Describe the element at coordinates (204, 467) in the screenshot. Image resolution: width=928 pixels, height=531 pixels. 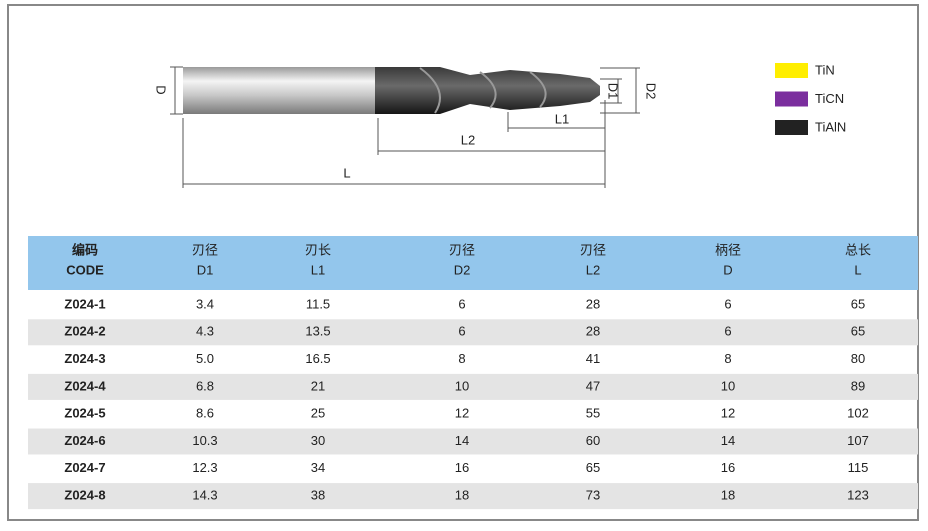
I see `cell: 12.3` at that location.